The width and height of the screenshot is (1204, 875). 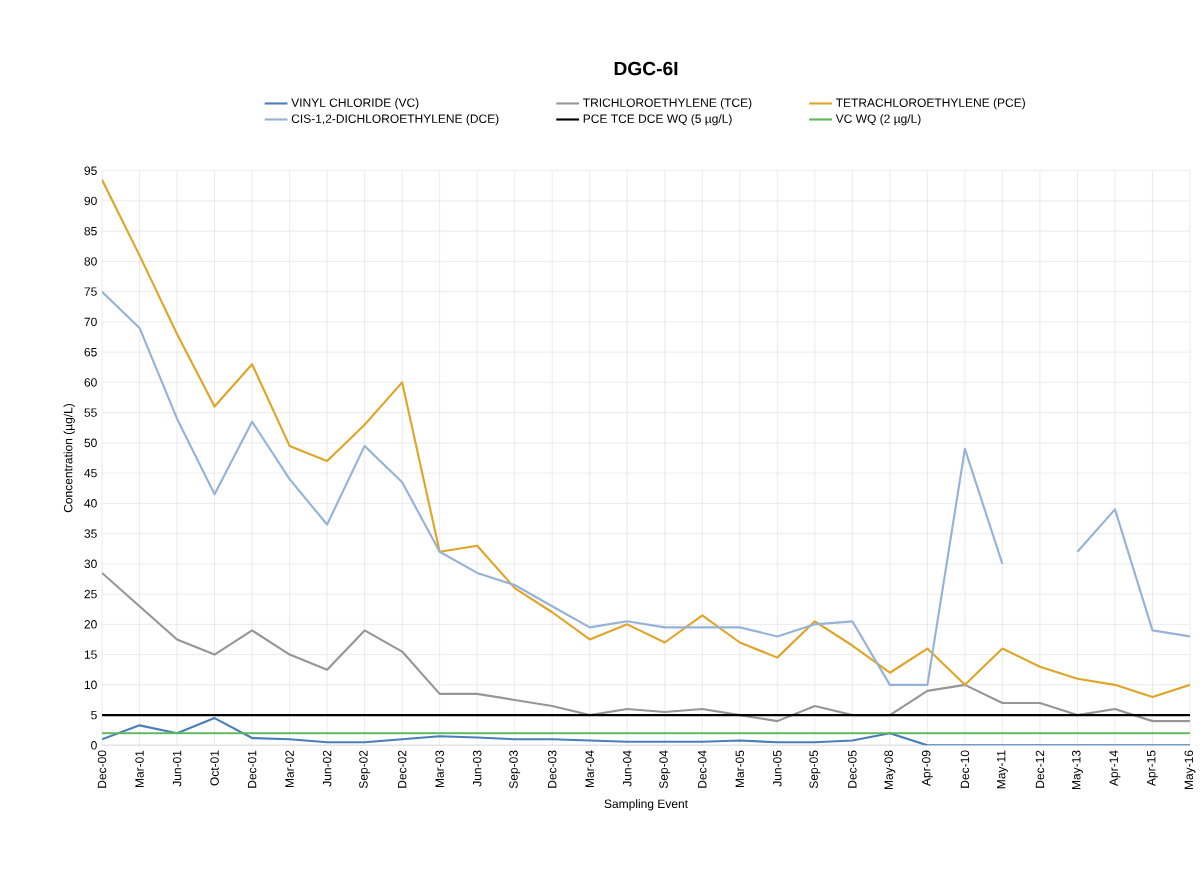 I want to click on x-tick-label: Sep-04, so click(x=665, y=769).